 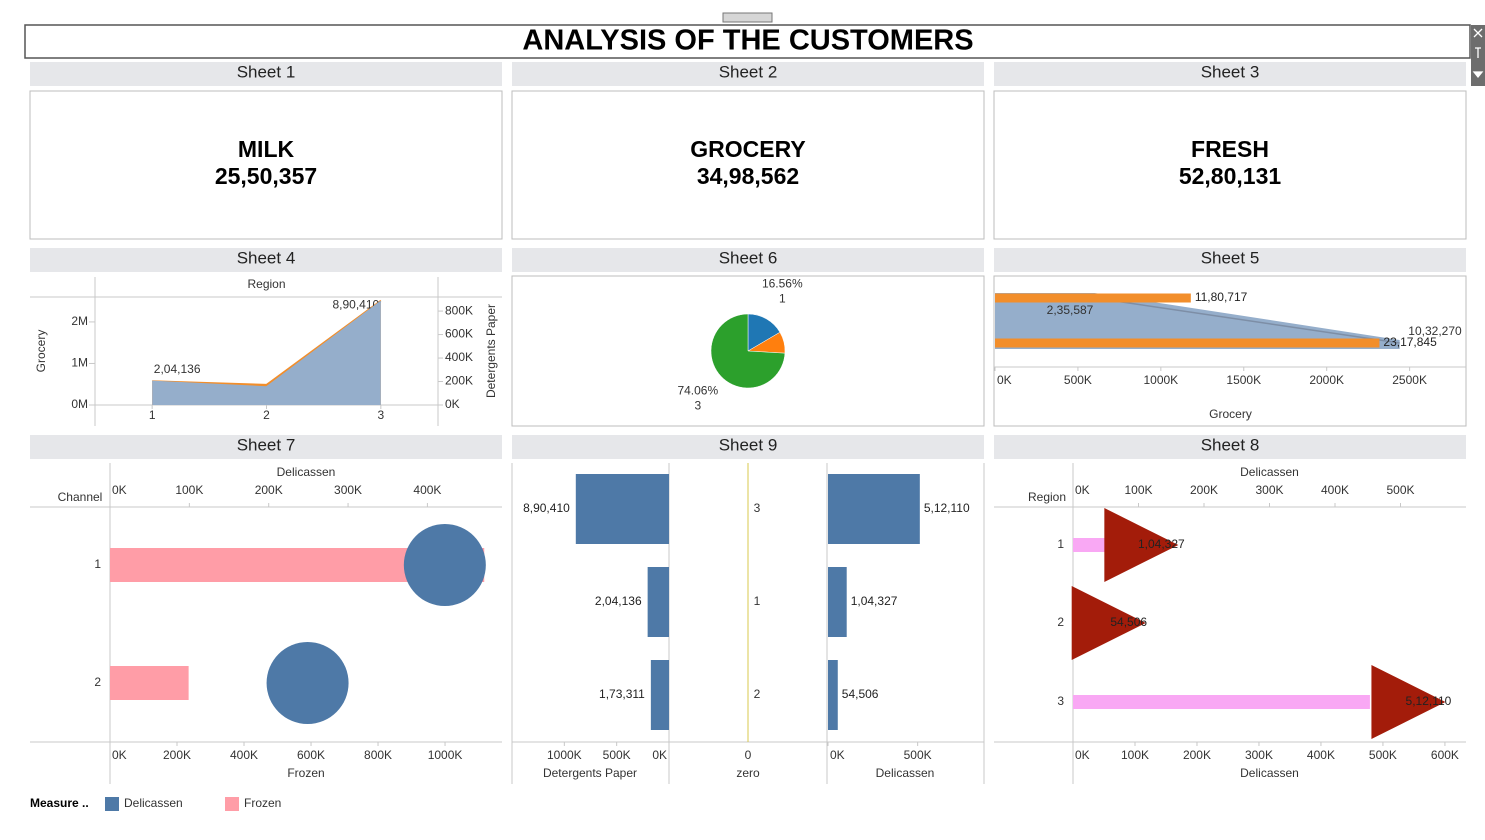 I want to click on y2-tick-label: 800K, so click(x=459, y=310).